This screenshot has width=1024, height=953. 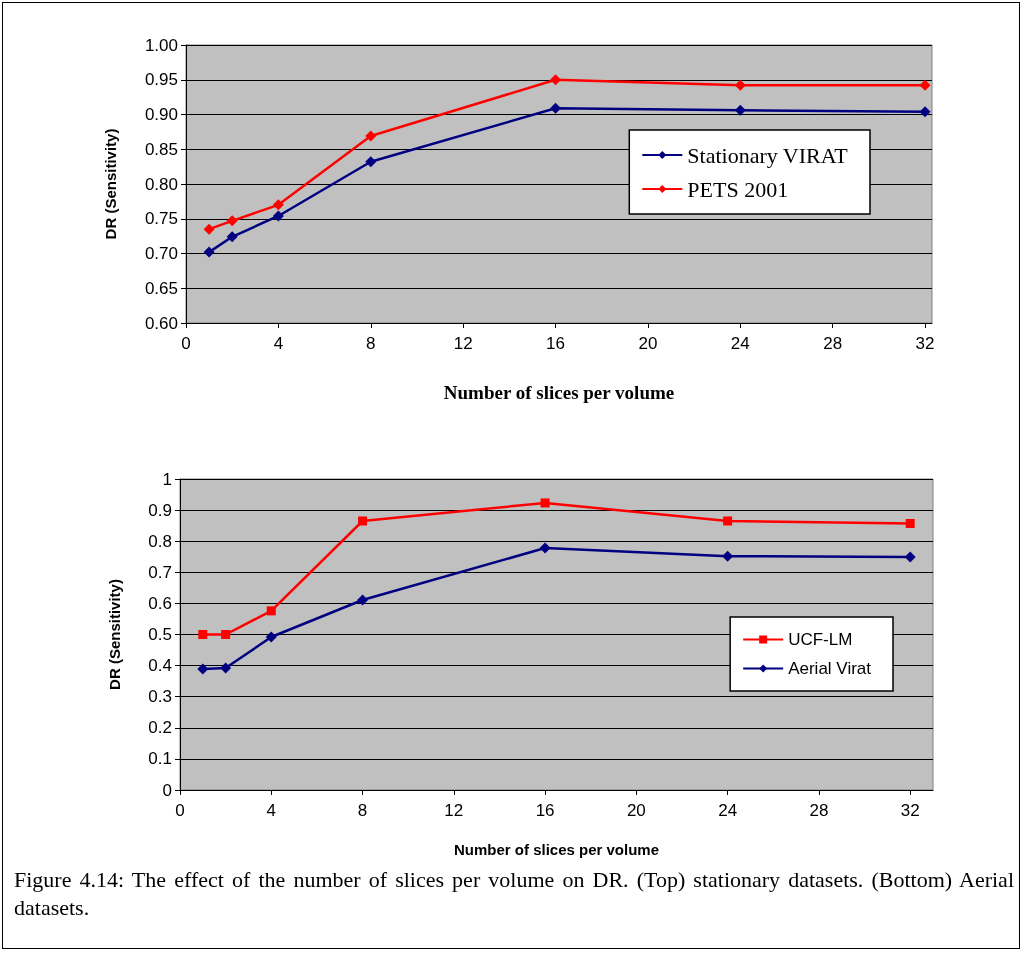 I want to click on y-tick-label: 1.00, so click(x=161, y=45).